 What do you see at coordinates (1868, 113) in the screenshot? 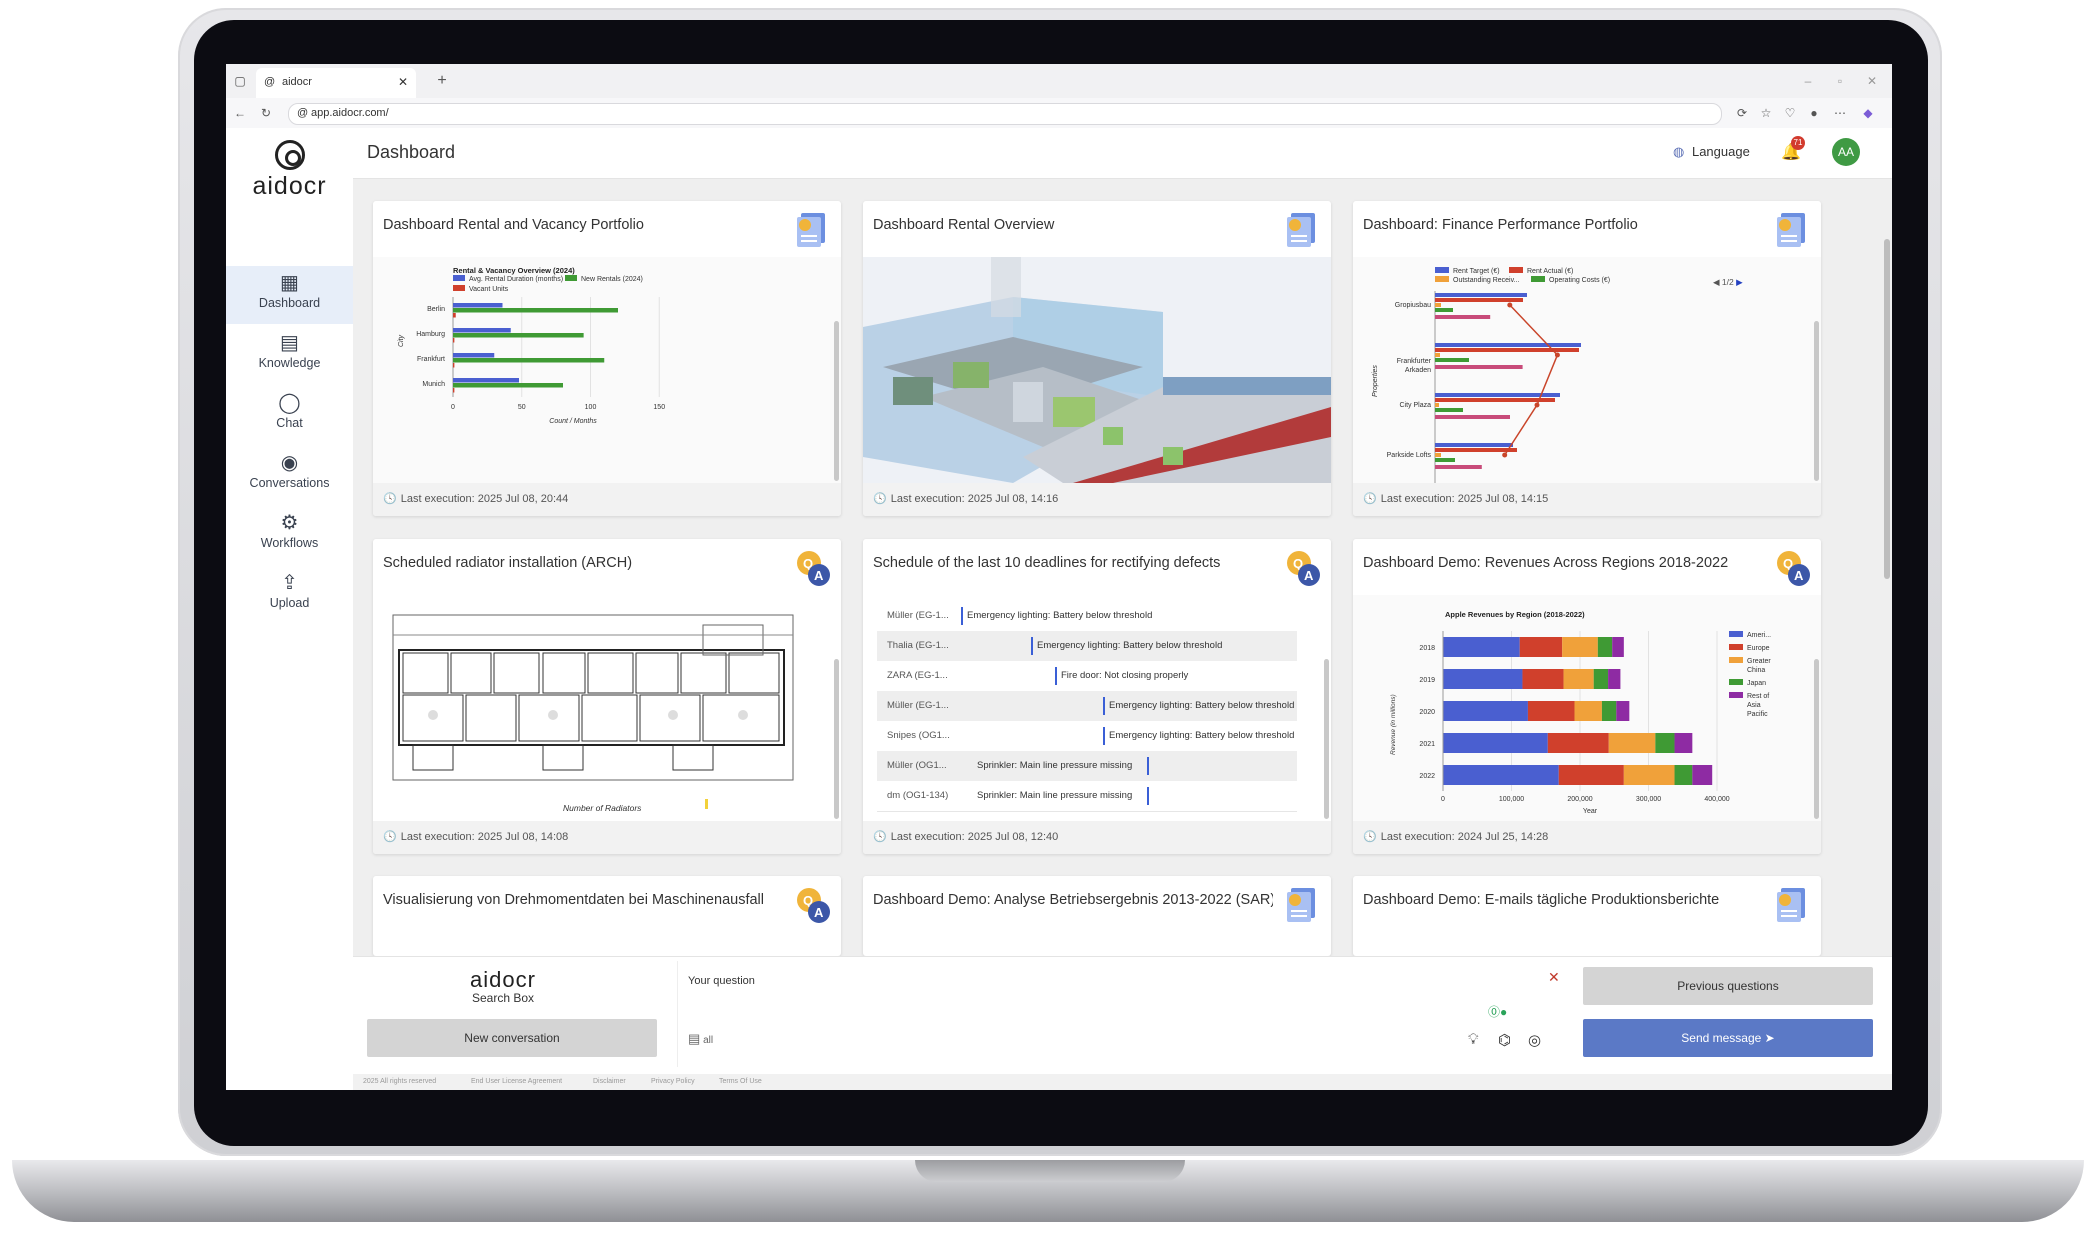
I see `copilot-icon: ◆` at bounding box center [1868, 113].